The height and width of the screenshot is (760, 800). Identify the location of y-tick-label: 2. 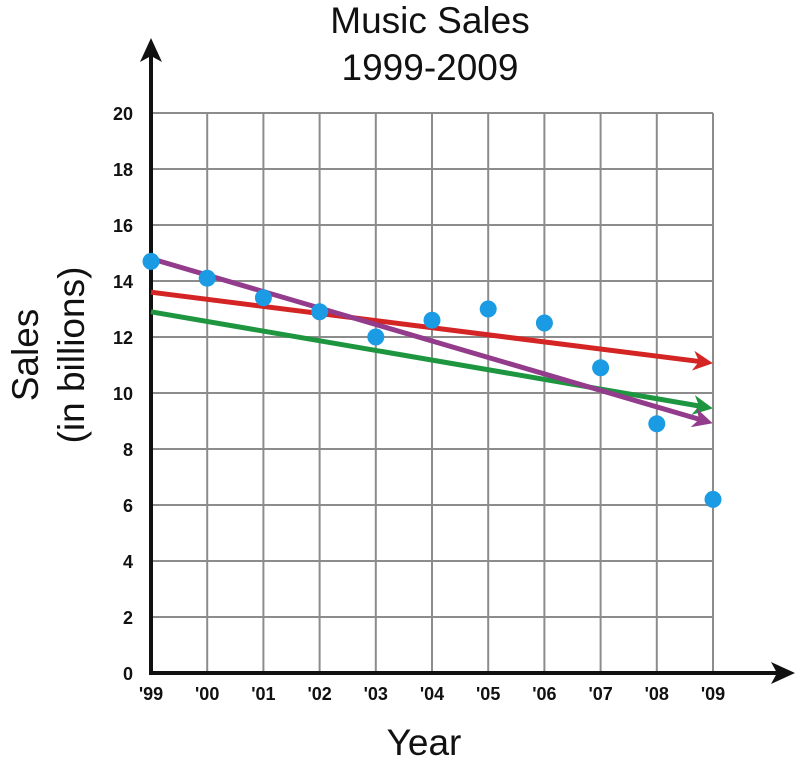
(128, 618).